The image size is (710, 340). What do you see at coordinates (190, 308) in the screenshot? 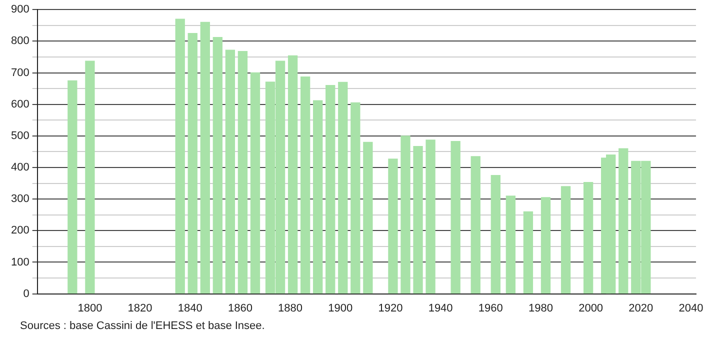
I see `x-tick-label: 1840` at bounding box center [190, 308].